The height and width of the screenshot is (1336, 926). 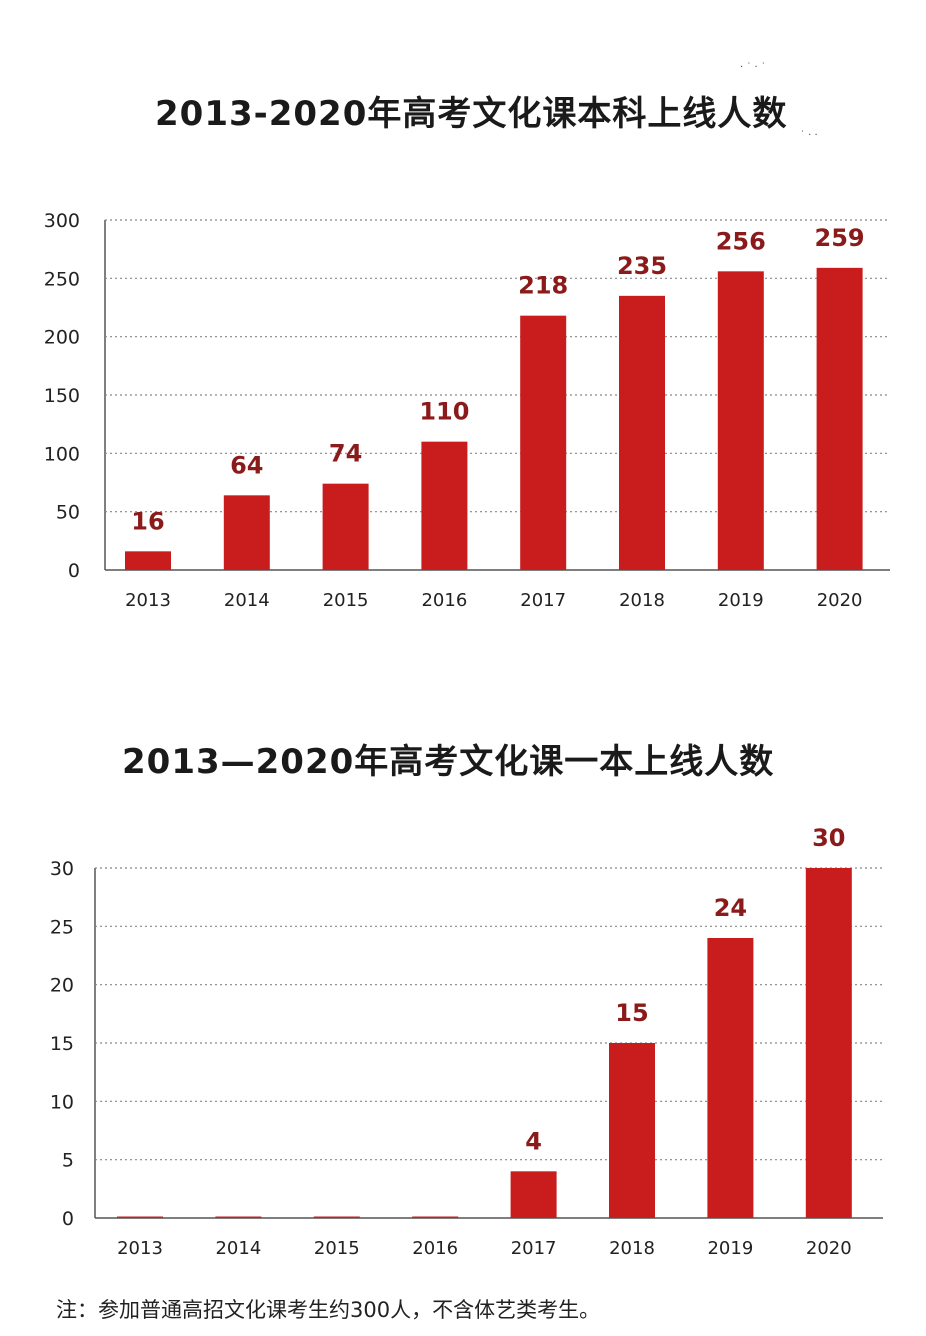 I want to click on decoration-dots: ˙ · ·, so click(x=809, y=135).